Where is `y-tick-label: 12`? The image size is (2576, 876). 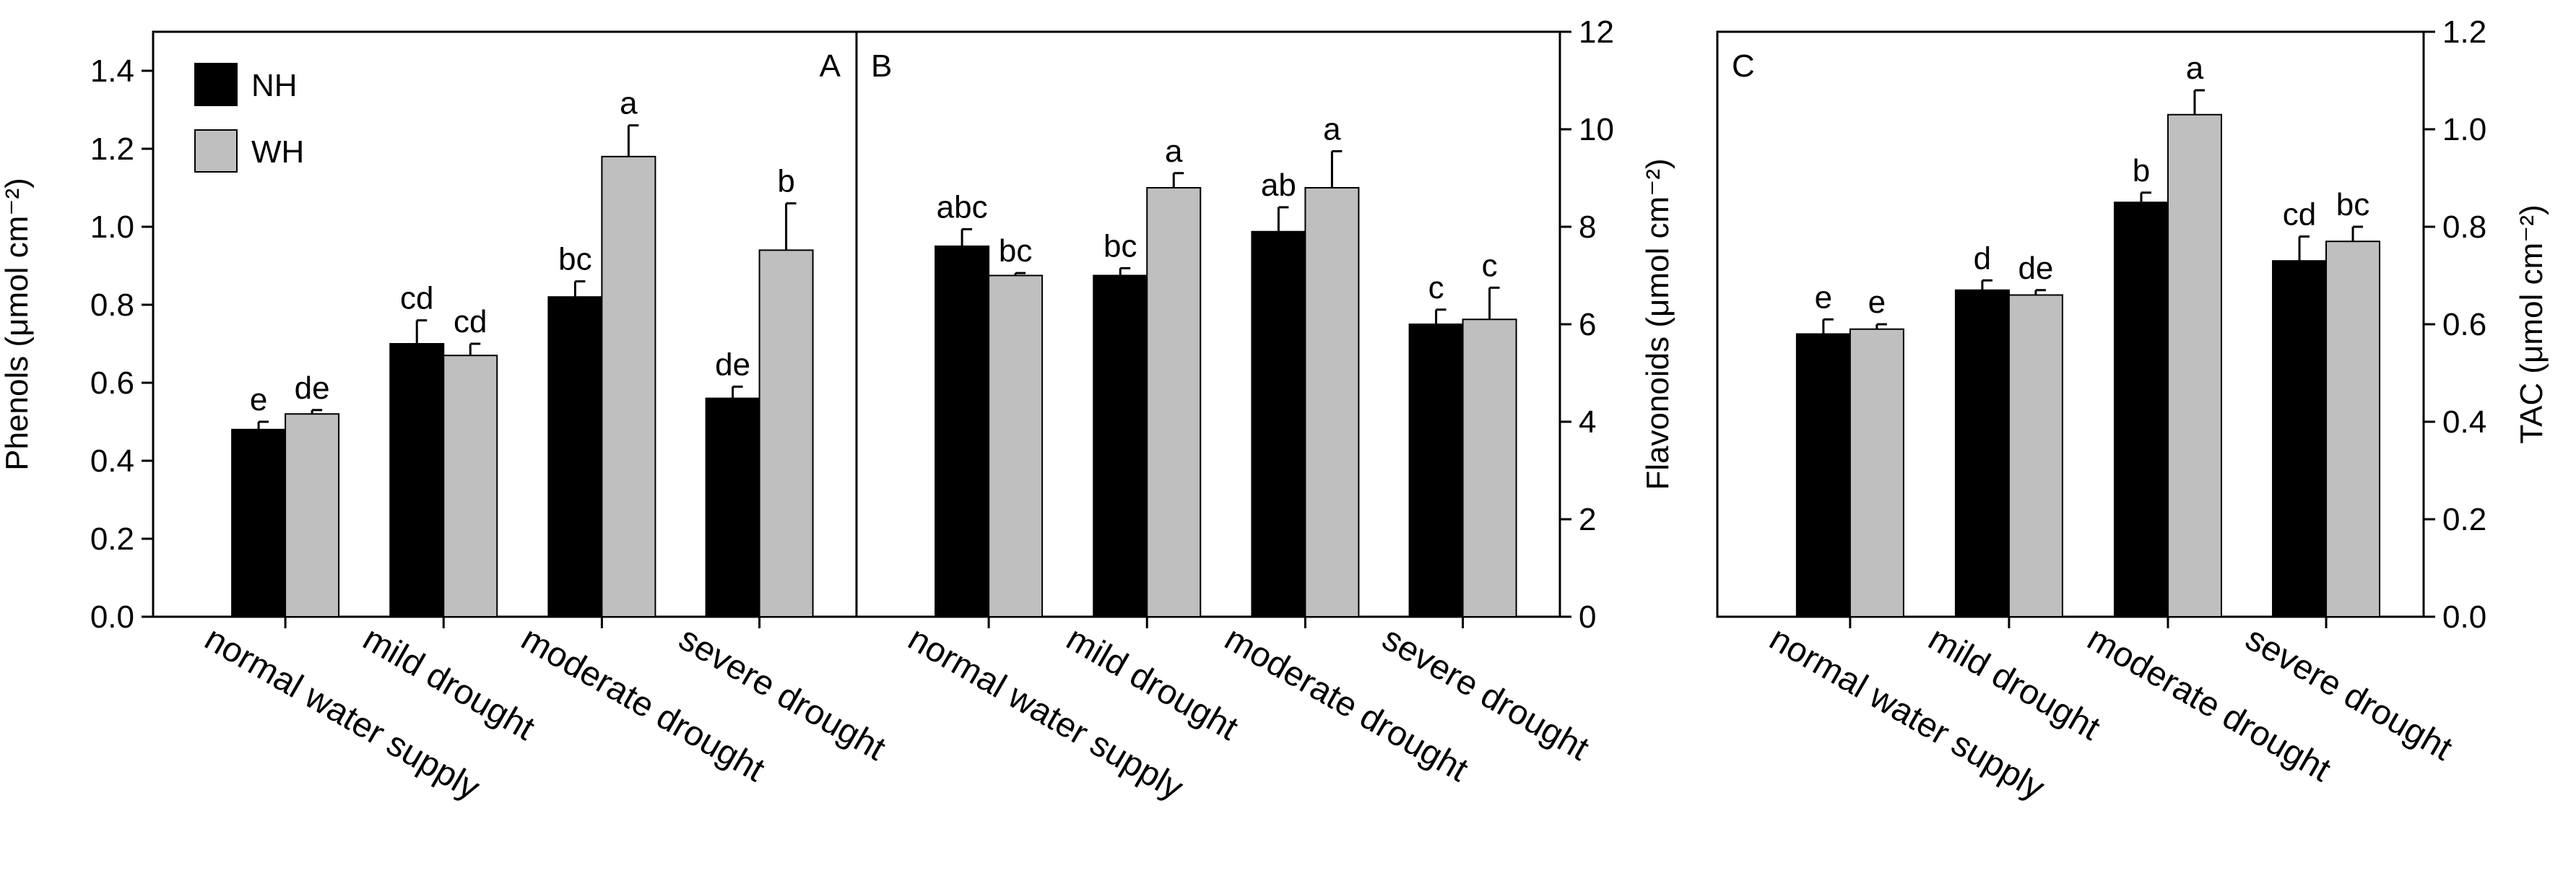 y-tick-label: 12 is located at coordinates (1596, 32).